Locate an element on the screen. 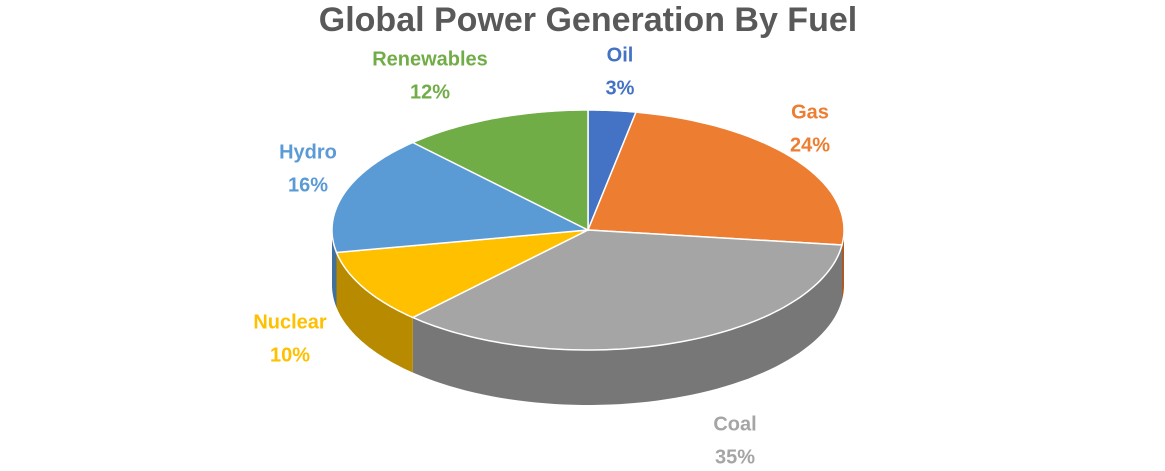 Image resolution: width=1165 pixels, height=471 pixels. slice-value-label: 3% is located at coordinates (620, 88).